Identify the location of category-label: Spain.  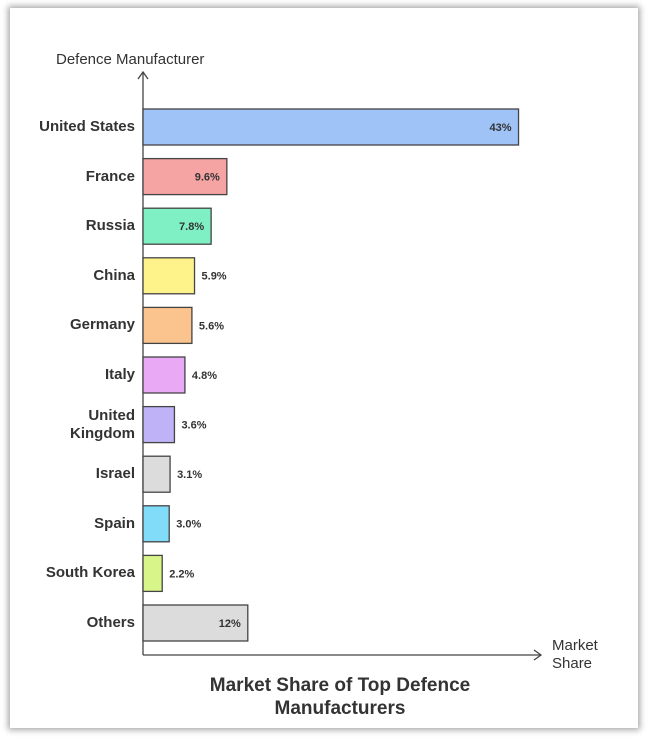
(114, 523).